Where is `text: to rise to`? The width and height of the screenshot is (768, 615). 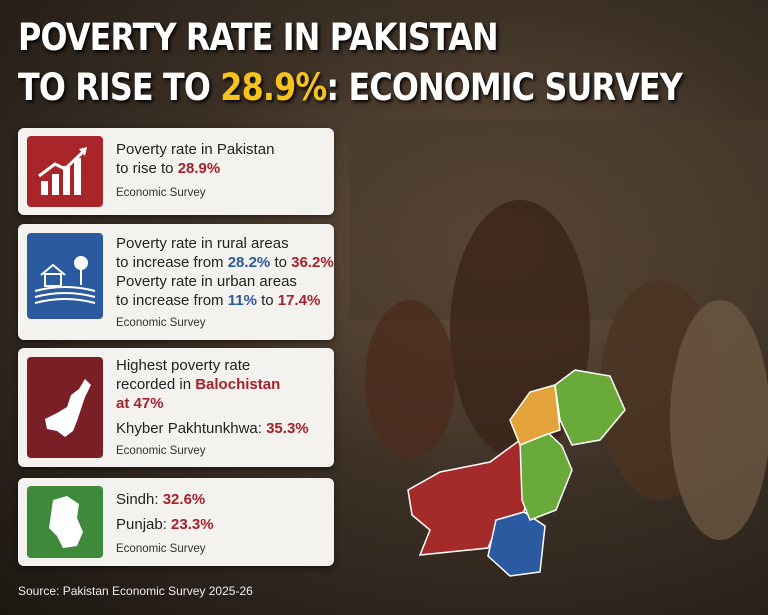 text: to rise to is located at coordinates (145, 168).